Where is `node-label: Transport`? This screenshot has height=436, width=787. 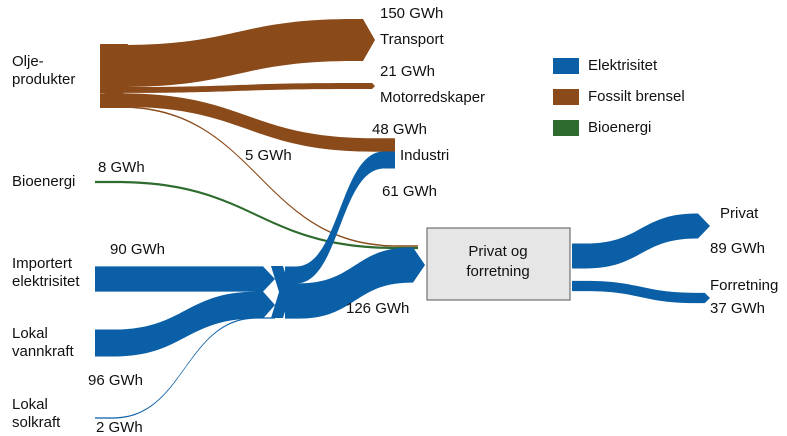 node-label: Transport is located at coordinates (412, 39).